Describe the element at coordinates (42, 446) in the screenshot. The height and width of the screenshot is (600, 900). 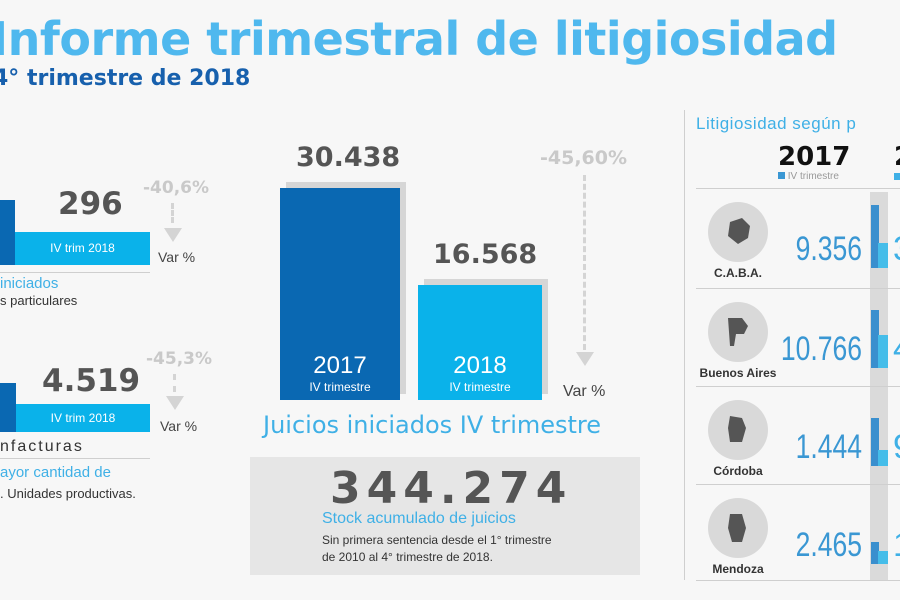
I see `block-heading: nfacturas` at that location.